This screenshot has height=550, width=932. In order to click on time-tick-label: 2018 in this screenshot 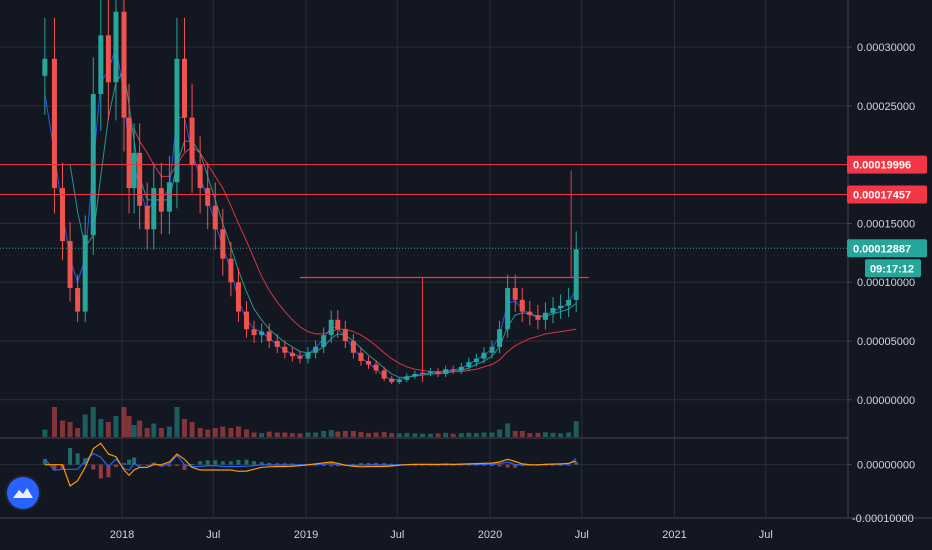, I will do `click(122, 535)`.